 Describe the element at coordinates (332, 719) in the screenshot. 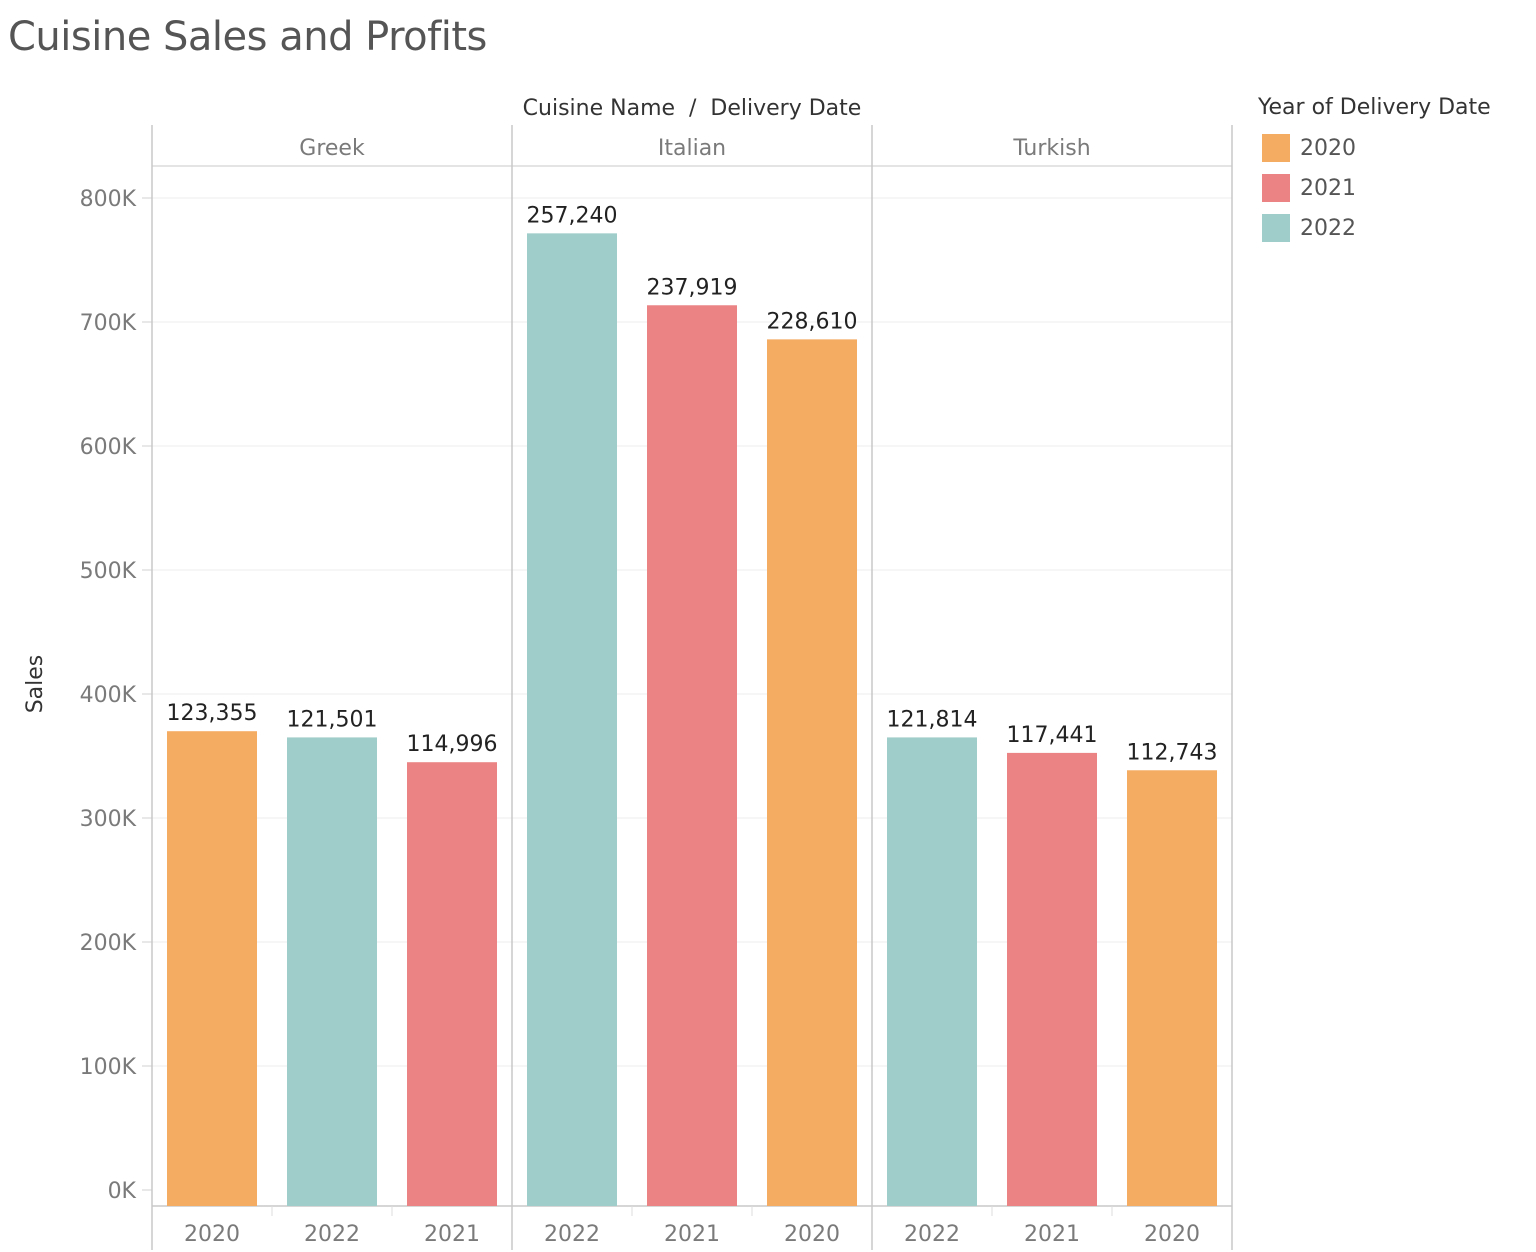

I see `data-label: 121,501` at that location.